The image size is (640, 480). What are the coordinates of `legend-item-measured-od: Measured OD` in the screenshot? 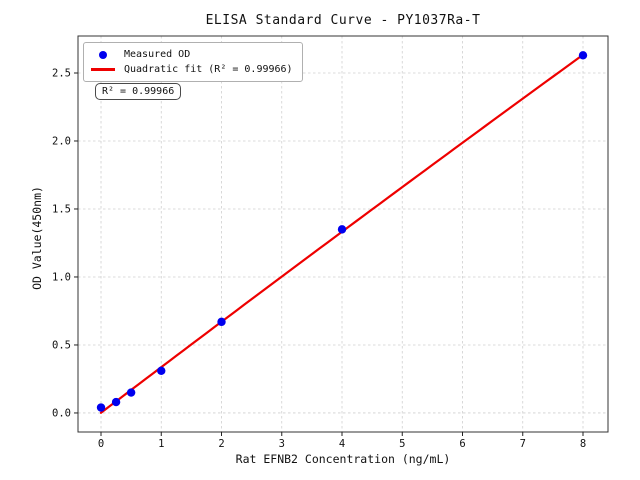 It's located at (191, 54).